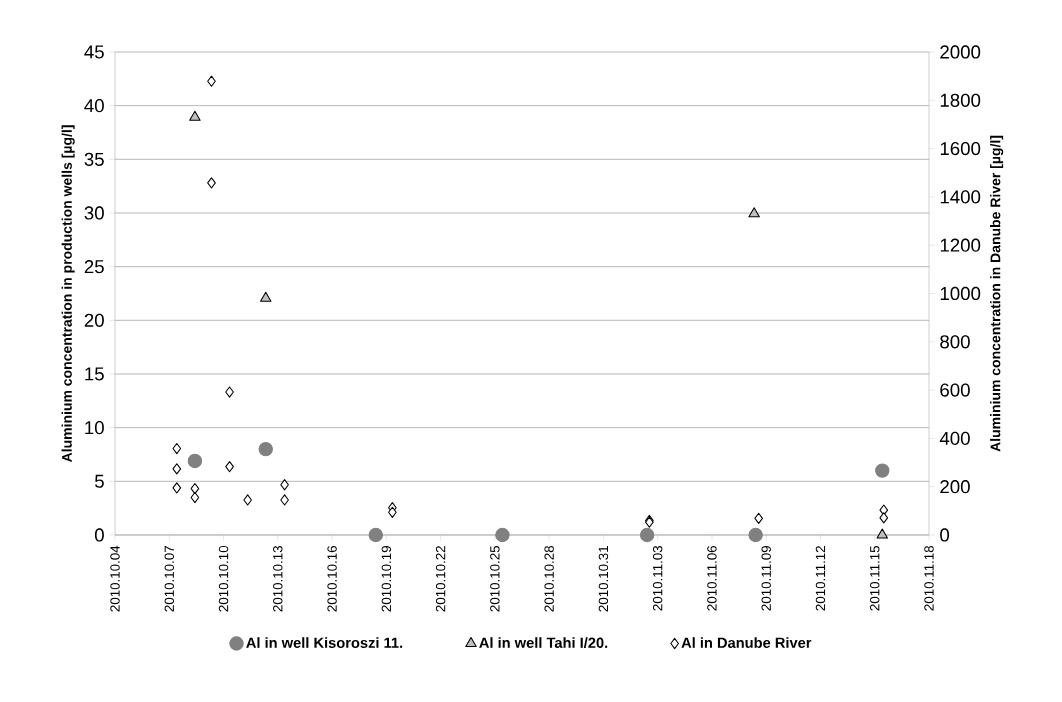 Image resolution: width=1062 pixels, height=702 pixels. What do you see at coordinates (766, 578) in the screenshot?
I see `x-tick-label: 2010.11.09` at bounding box center [766, 578].